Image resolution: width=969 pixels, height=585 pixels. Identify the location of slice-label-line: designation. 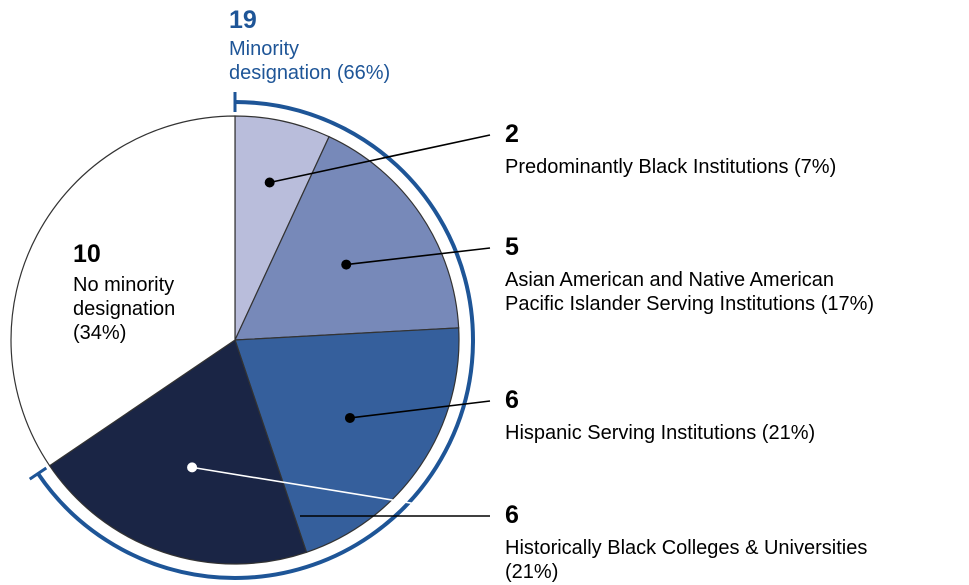
(124, 309).